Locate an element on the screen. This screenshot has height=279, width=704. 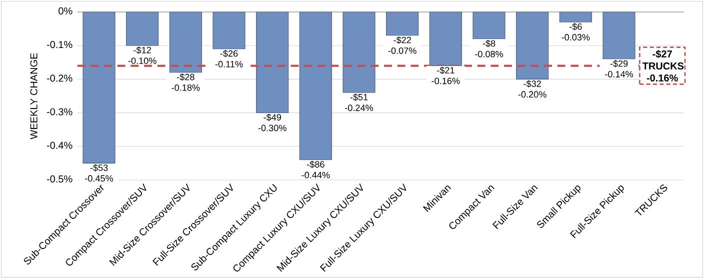
y-tick-label: -0.4% is located at coordinates (59, 146).